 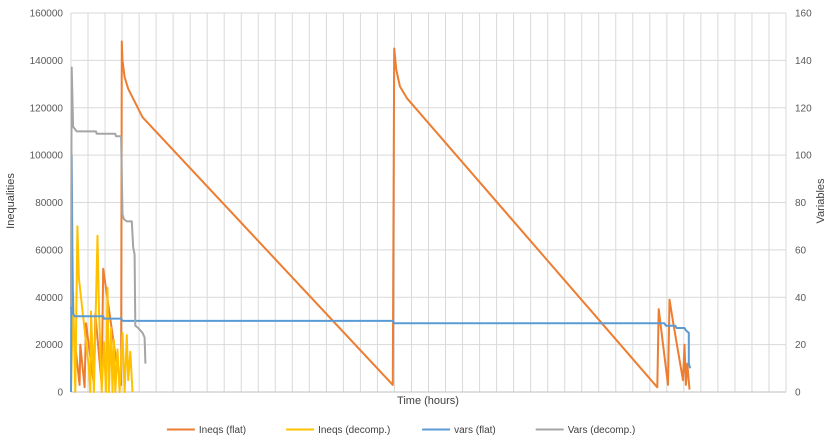 What do you see at coordinates (803, 61) in the screenshot?
I see `y2-tick-label: 140` at bounding box center [803, 61].